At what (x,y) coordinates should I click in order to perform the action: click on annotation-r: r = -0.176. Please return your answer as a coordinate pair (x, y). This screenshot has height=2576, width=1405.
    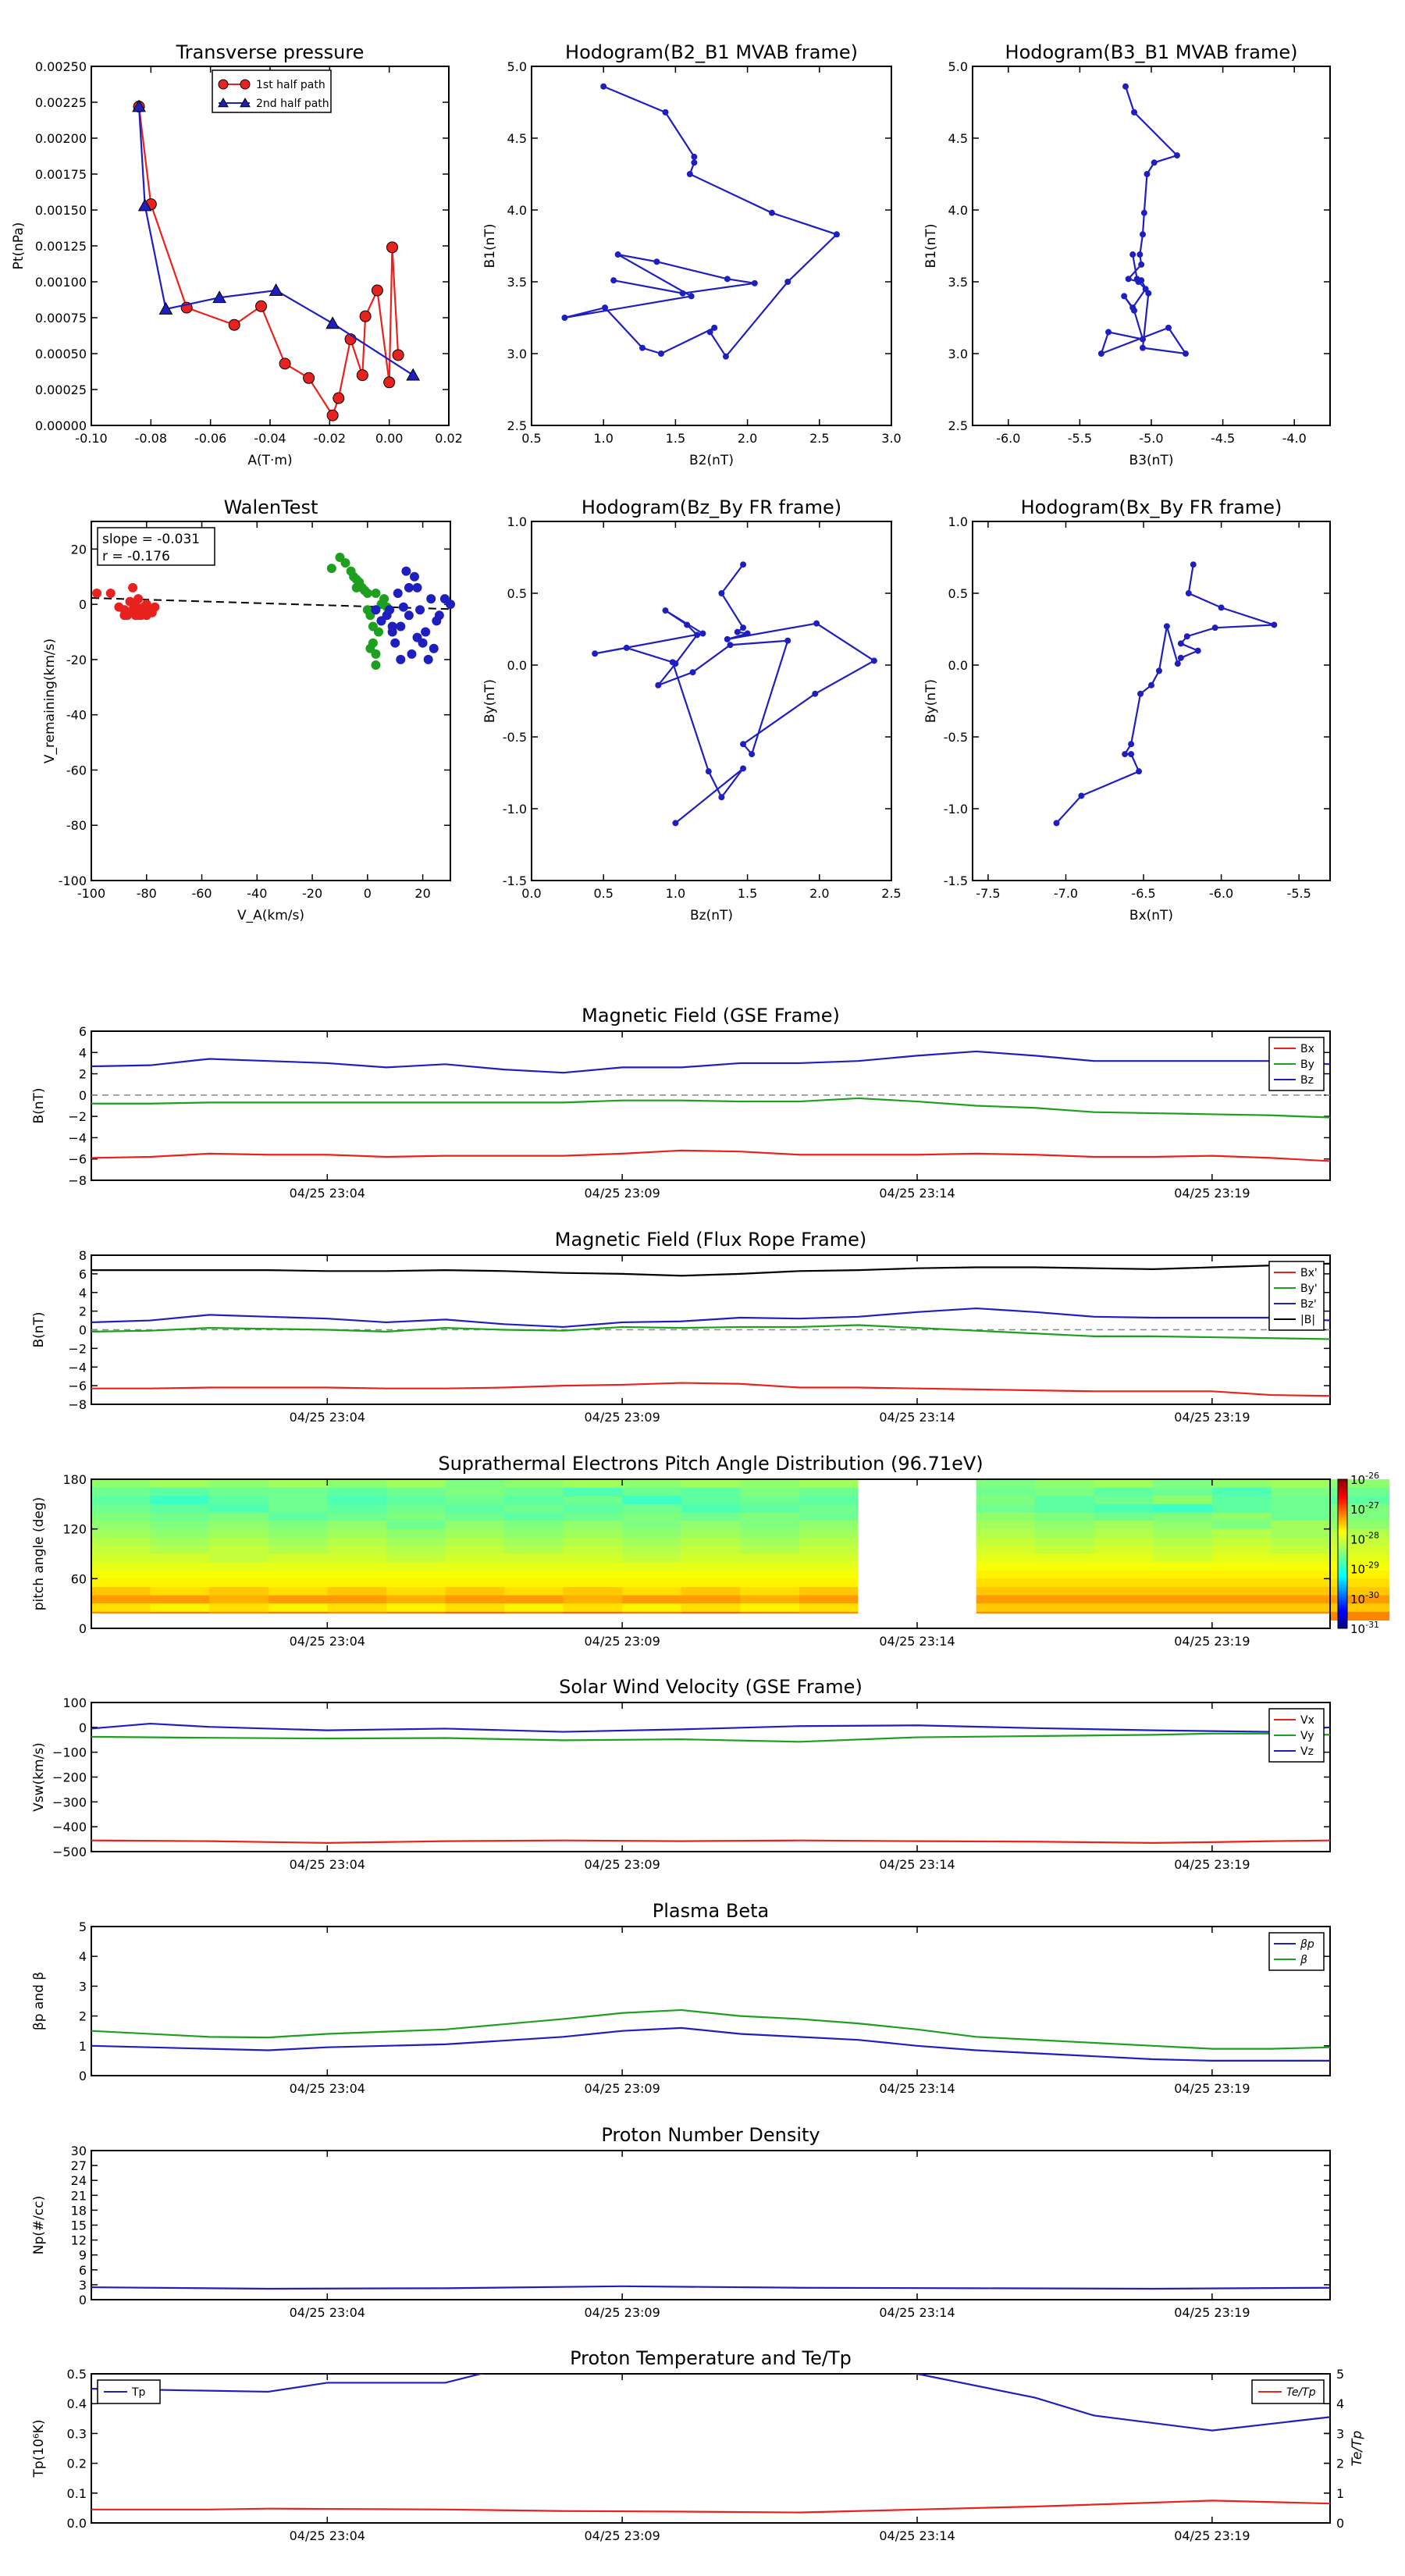
    Looking at the image, I should click on (136, 556).